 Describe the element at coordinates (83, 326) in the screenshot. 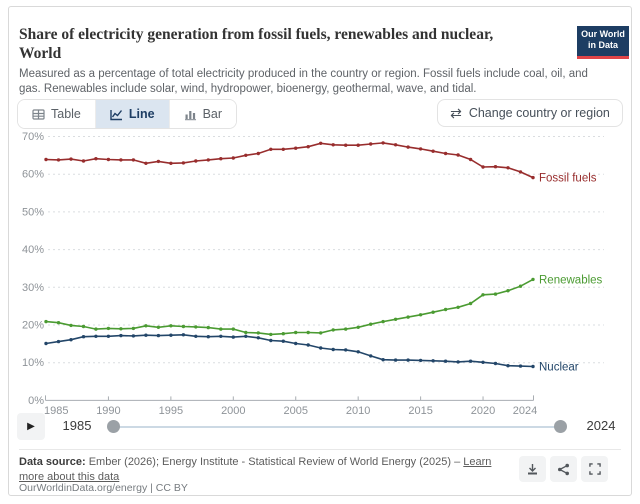

I see `series-point-renewables-1988` at that location.